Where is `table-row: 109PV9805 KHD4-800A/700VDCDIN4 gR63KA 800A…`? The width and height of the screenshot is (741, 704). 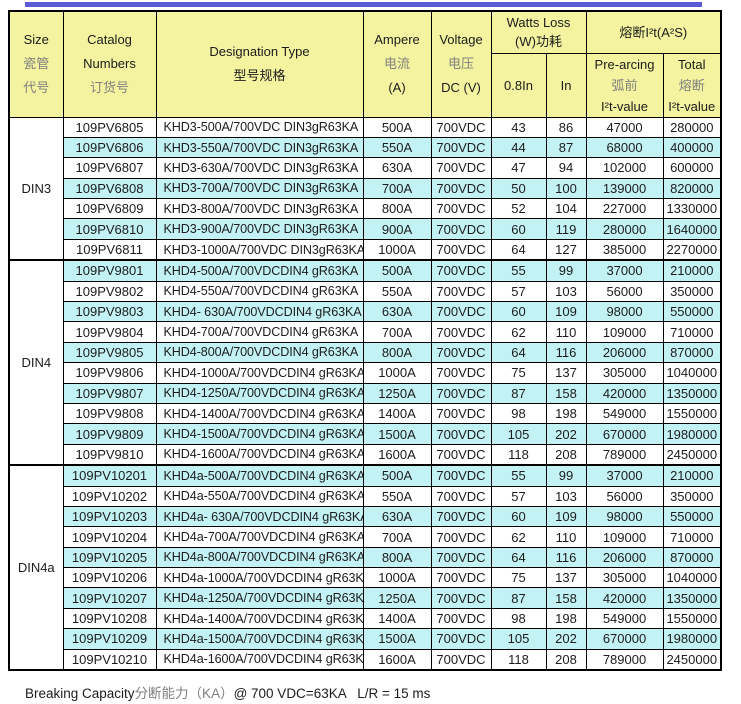 table-row: 109PV9805 KHD4-800A/700VDCDIN4 gR63KA 800A… is located at coordinates (365, 352).